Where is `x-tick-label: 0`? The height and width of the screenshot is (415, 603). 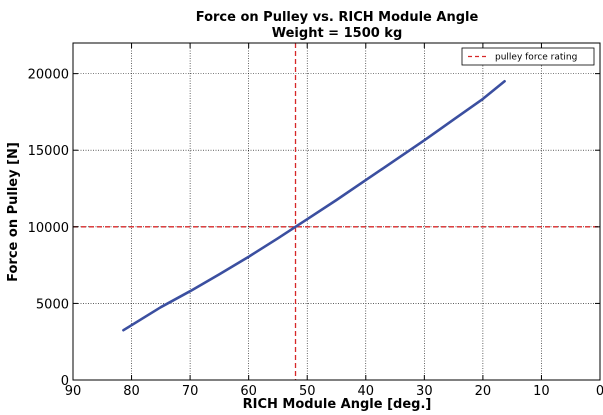 x-tick-label: 0 is located at coordinates (599, 391).